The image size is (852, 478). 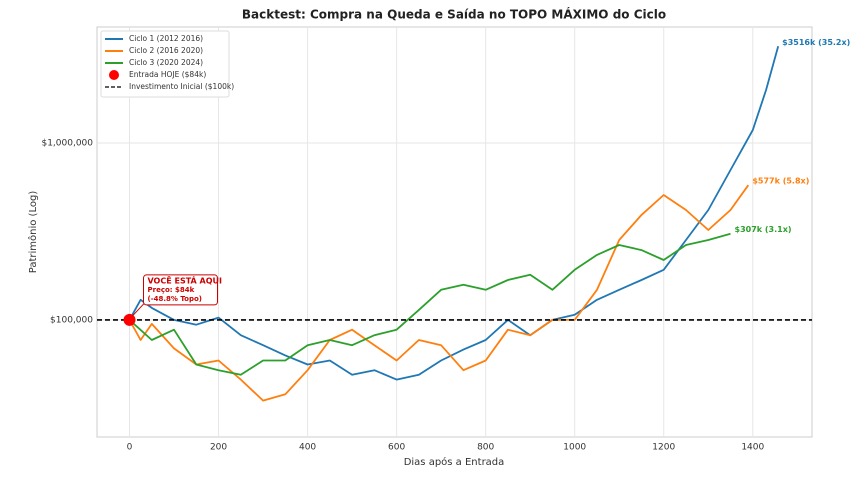 What do you see at coordinates (218, 448) in the screenshot?
I see `x-tick-label: 200` at bounding box center [218, 448].